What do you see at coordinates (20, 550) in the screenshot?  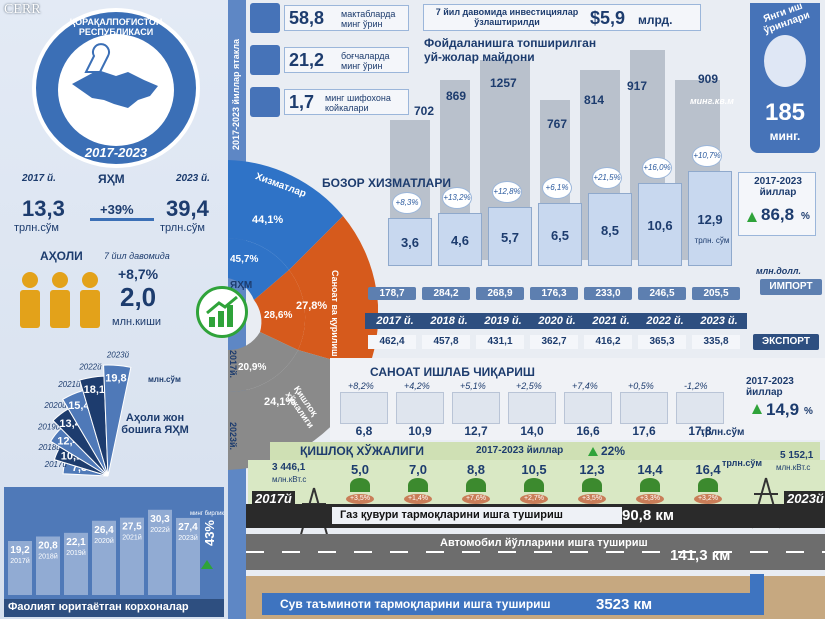 I see `enterprise-value: 19,2` at bounding box center [20, 550].